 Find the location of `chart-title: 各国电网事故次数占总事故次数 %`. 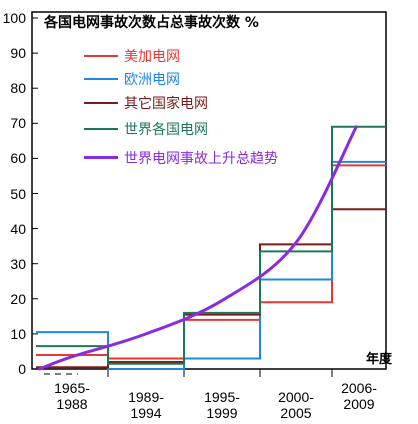

chart-title: 各国电网事故次数占总事故次数 % is located at coordinates (151, 23).